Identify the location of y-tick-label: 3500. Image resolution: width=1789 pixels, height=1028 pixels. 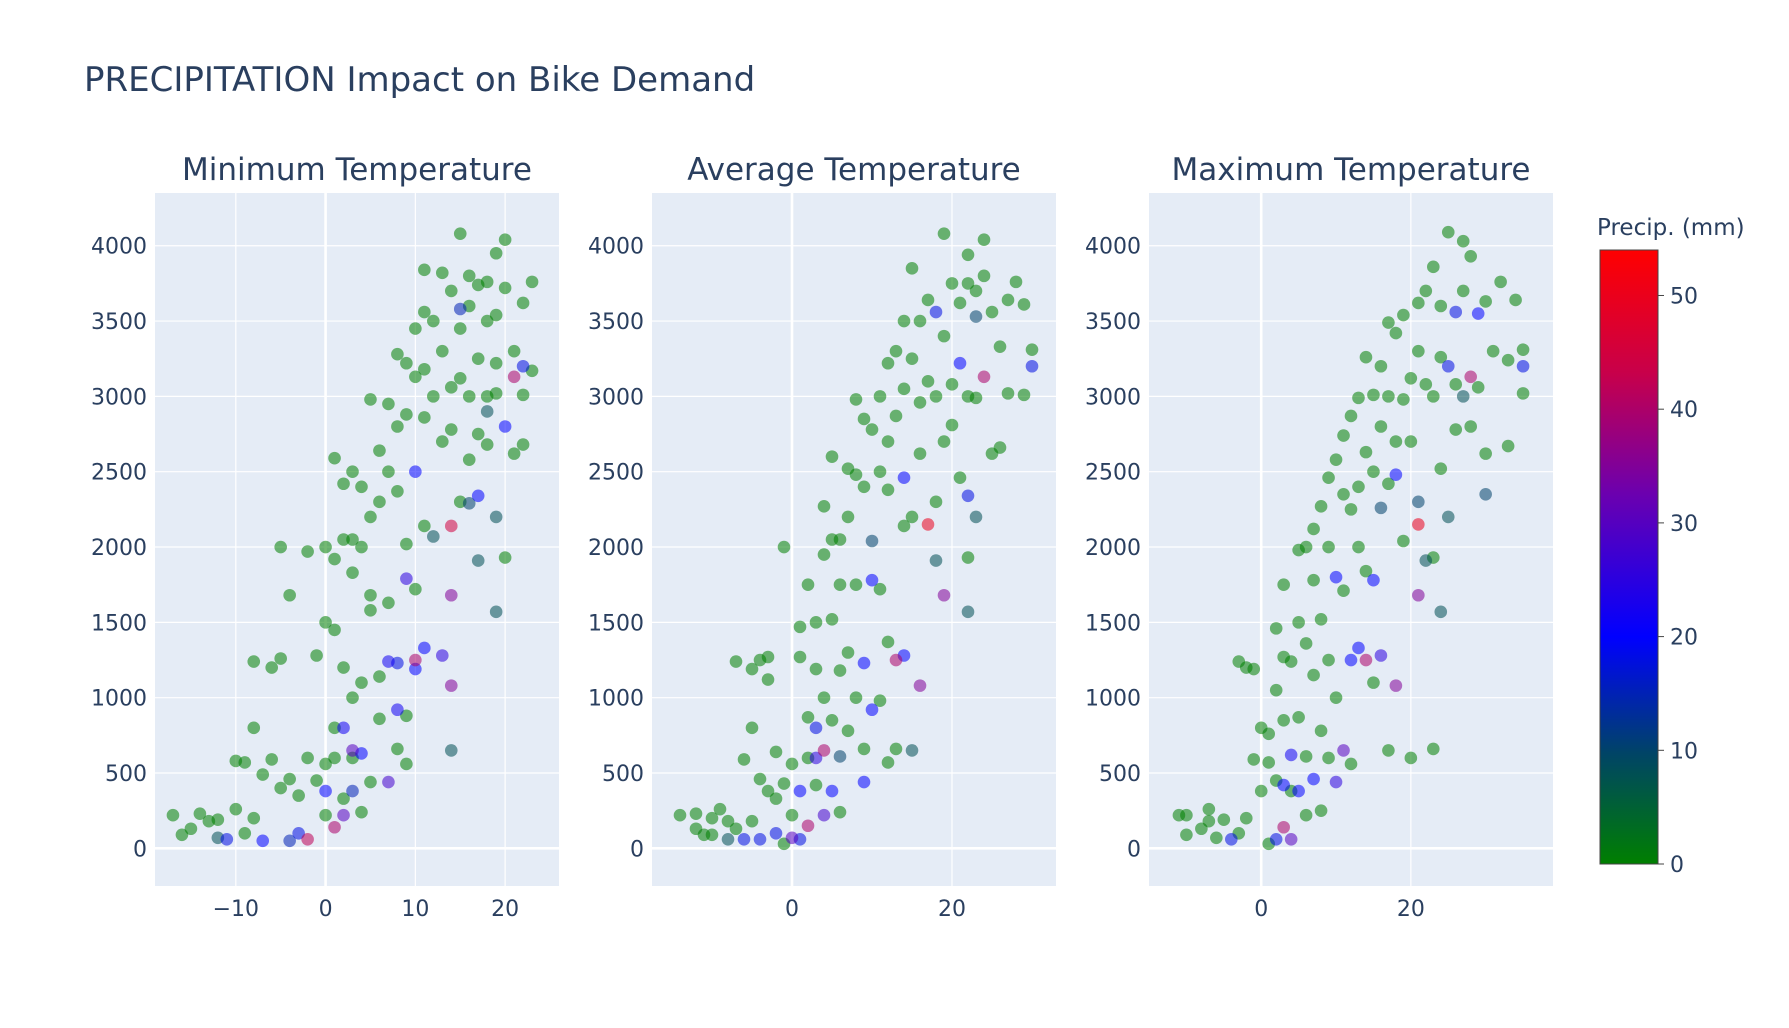
(119, 322).